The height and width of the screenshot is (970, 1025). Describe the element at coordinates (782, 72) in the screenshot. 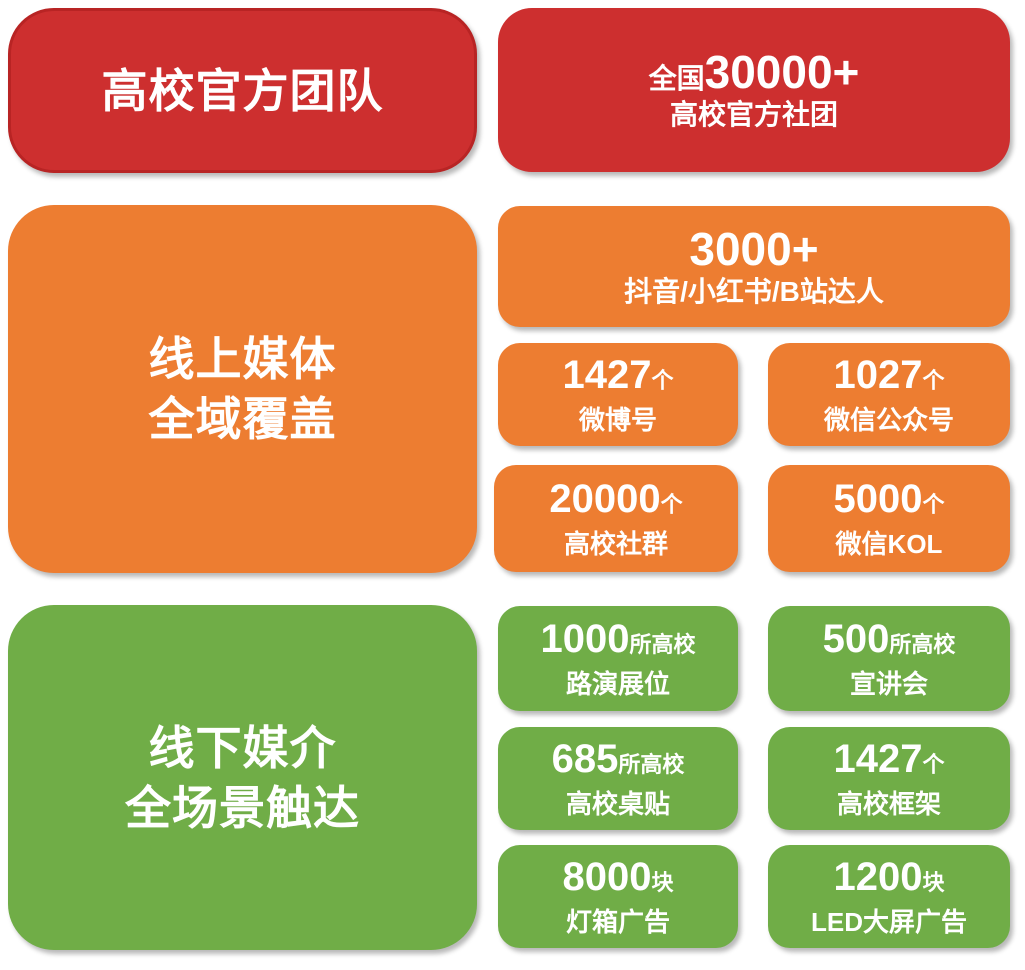

I see `stat-number: 30000+` at that location.